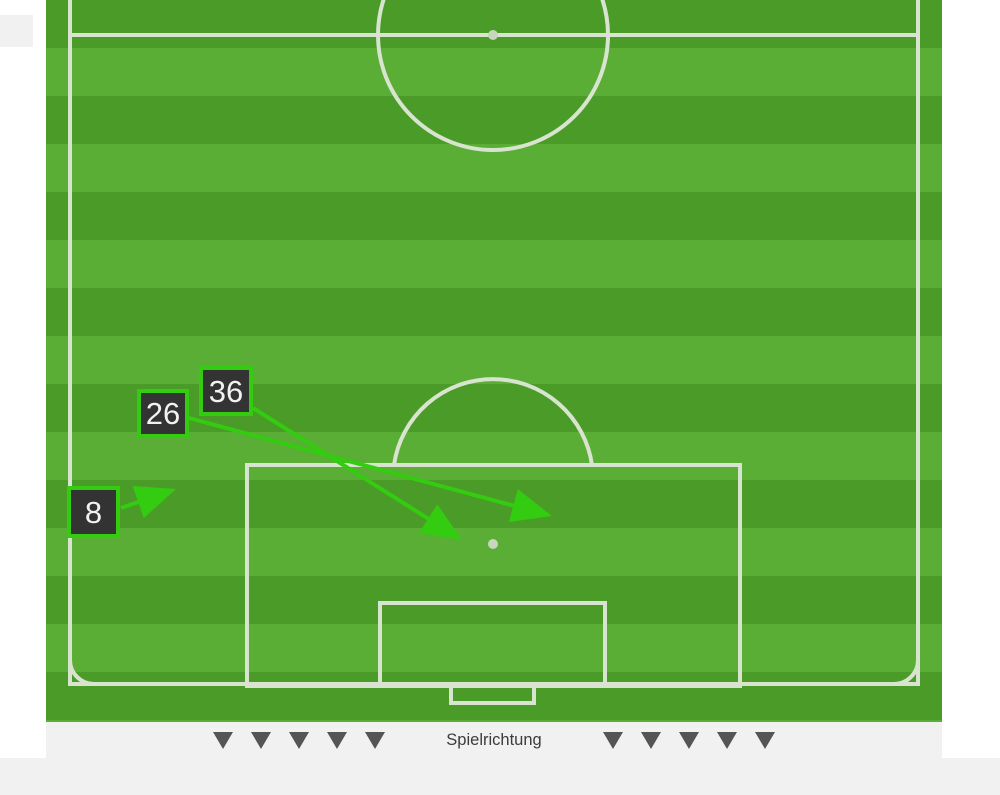 Image resolution: width=1000 pixels, height=795 pixels. What do you see at coordinates (81, 672) in the screenshot?
I see `corner-arc-left` at bounding box center [81, 672].